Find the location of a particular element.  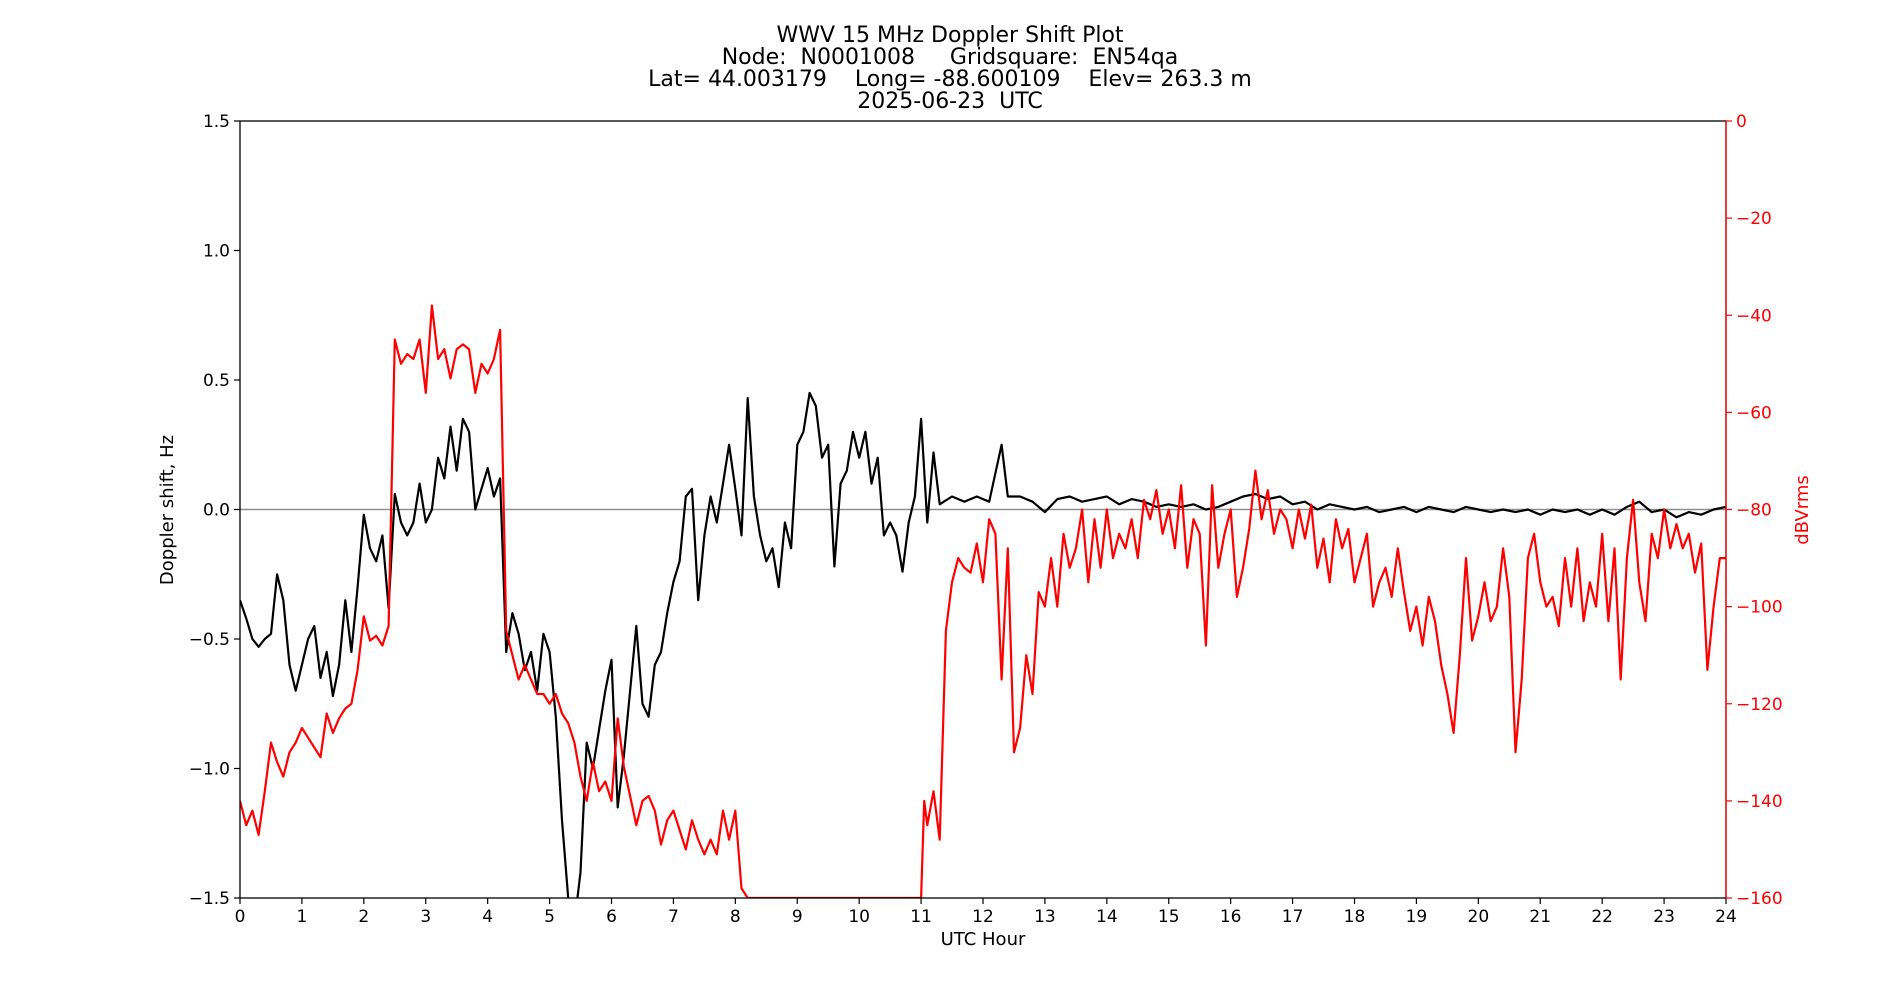

x-tick-label: 16 is located at coordinates (1231, 917).